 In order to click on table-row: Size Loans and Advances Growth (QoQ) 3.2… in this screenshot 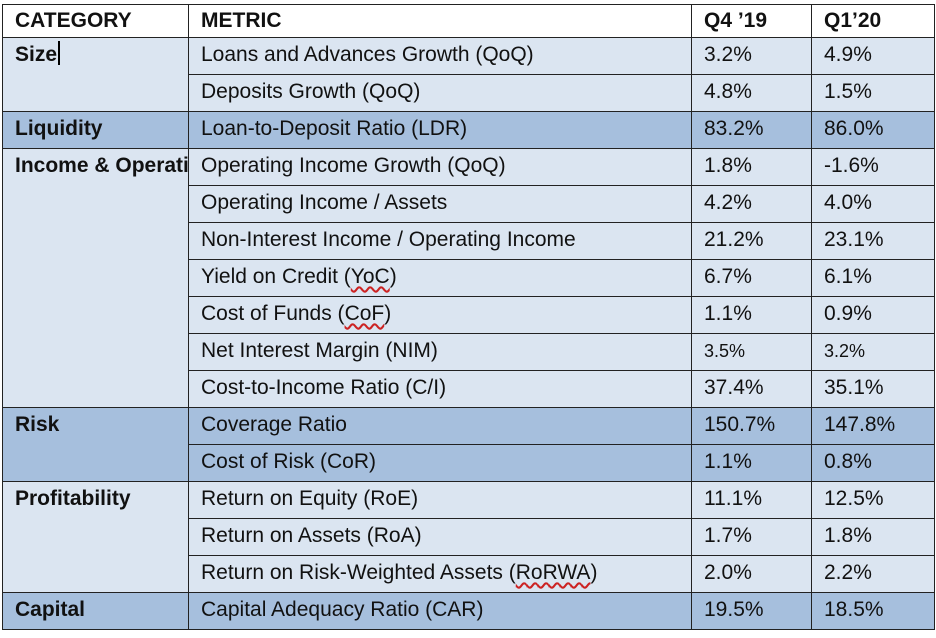, I will do `click(468, 74)`.